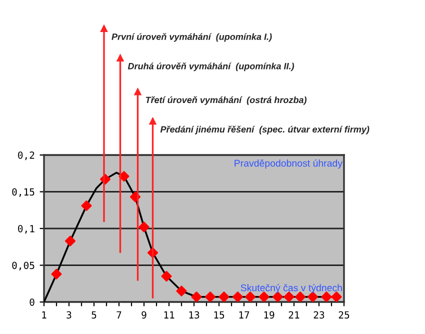  I want to click on ref-line-label: První úroveň vymáhání (upomínka I.), so click(192, 37).